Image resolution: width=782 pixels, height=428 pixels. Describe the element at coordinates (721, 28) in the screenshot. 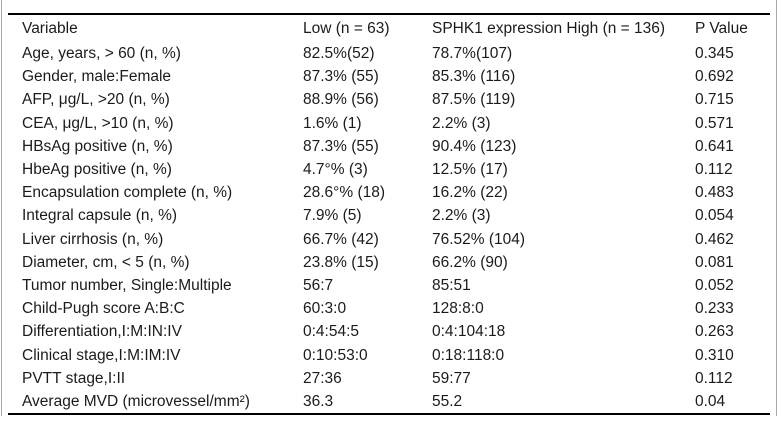

I see `column-header-pvalue: P Value` at that location.